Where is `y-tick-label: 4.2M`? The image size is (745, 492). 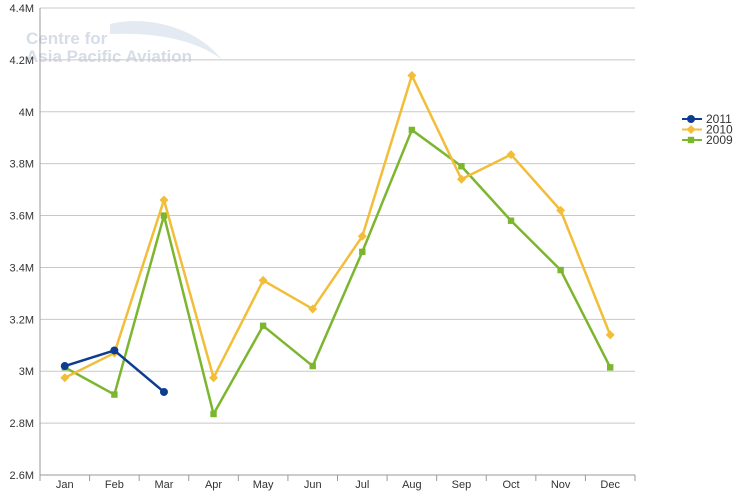 y-tick-label: 4.2M is located at coordinates (22, 61).